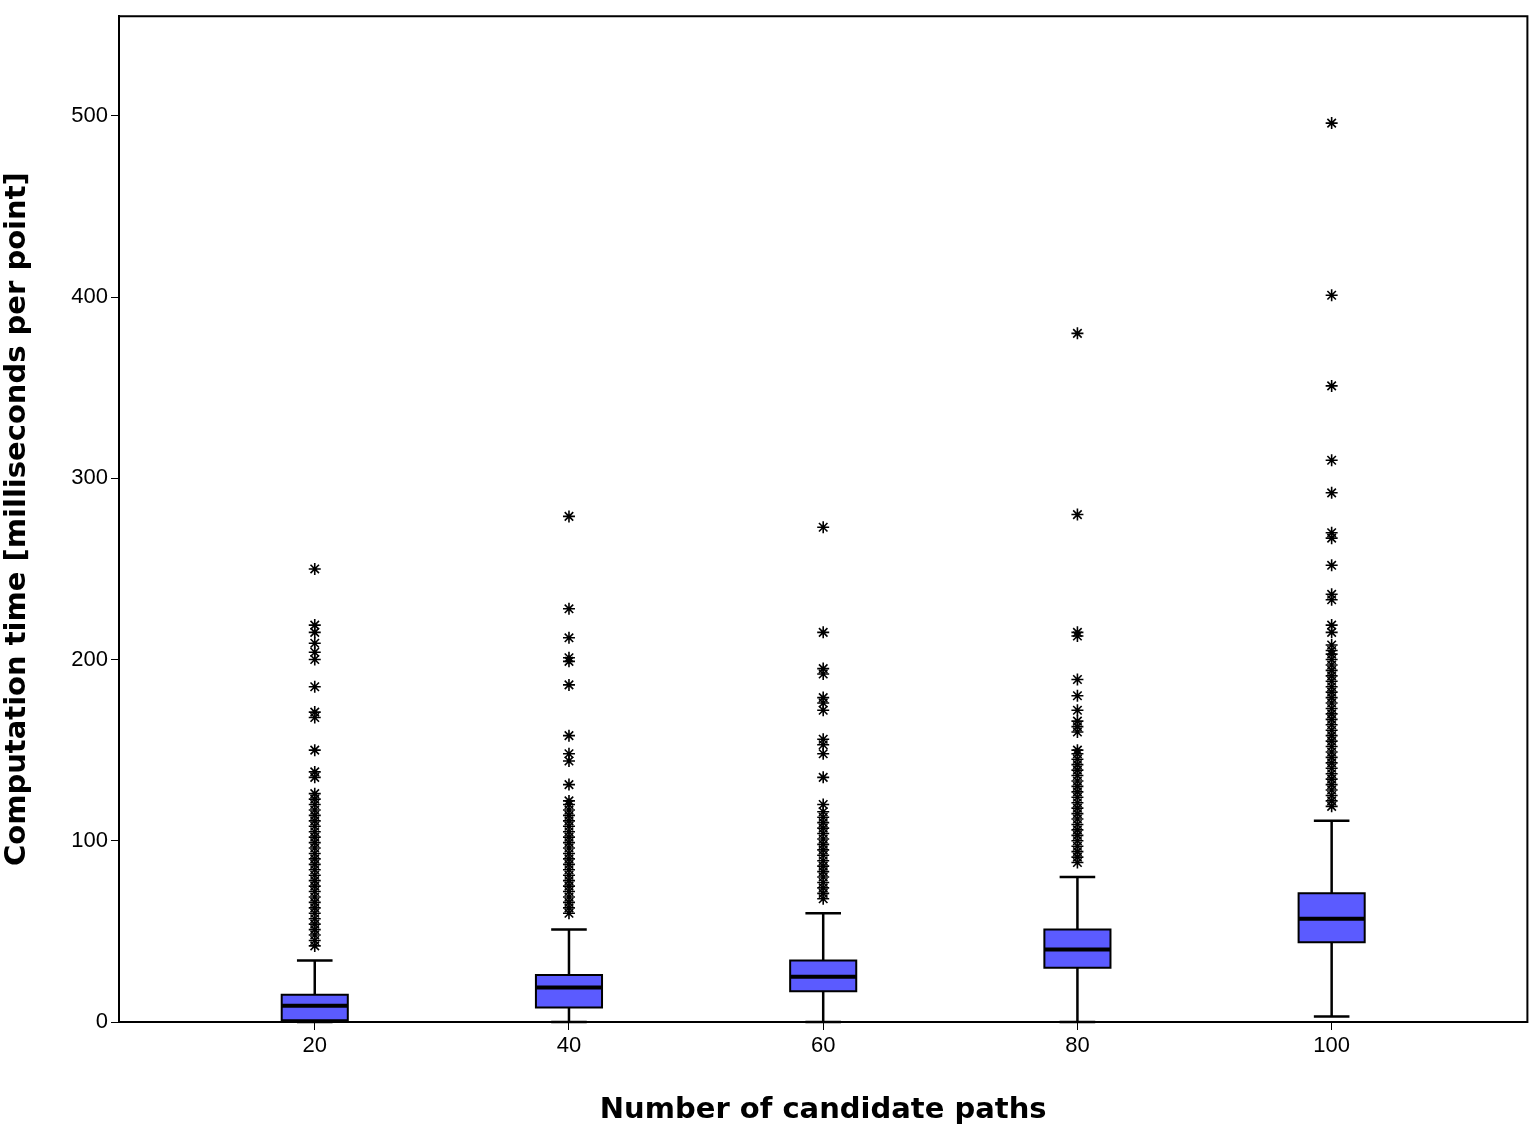 The height and width of the screenshot is (1128, 1535). Describe the element at coordinates (89, 114) in the screenshot. I see `y-tick-label: 500` at that location.